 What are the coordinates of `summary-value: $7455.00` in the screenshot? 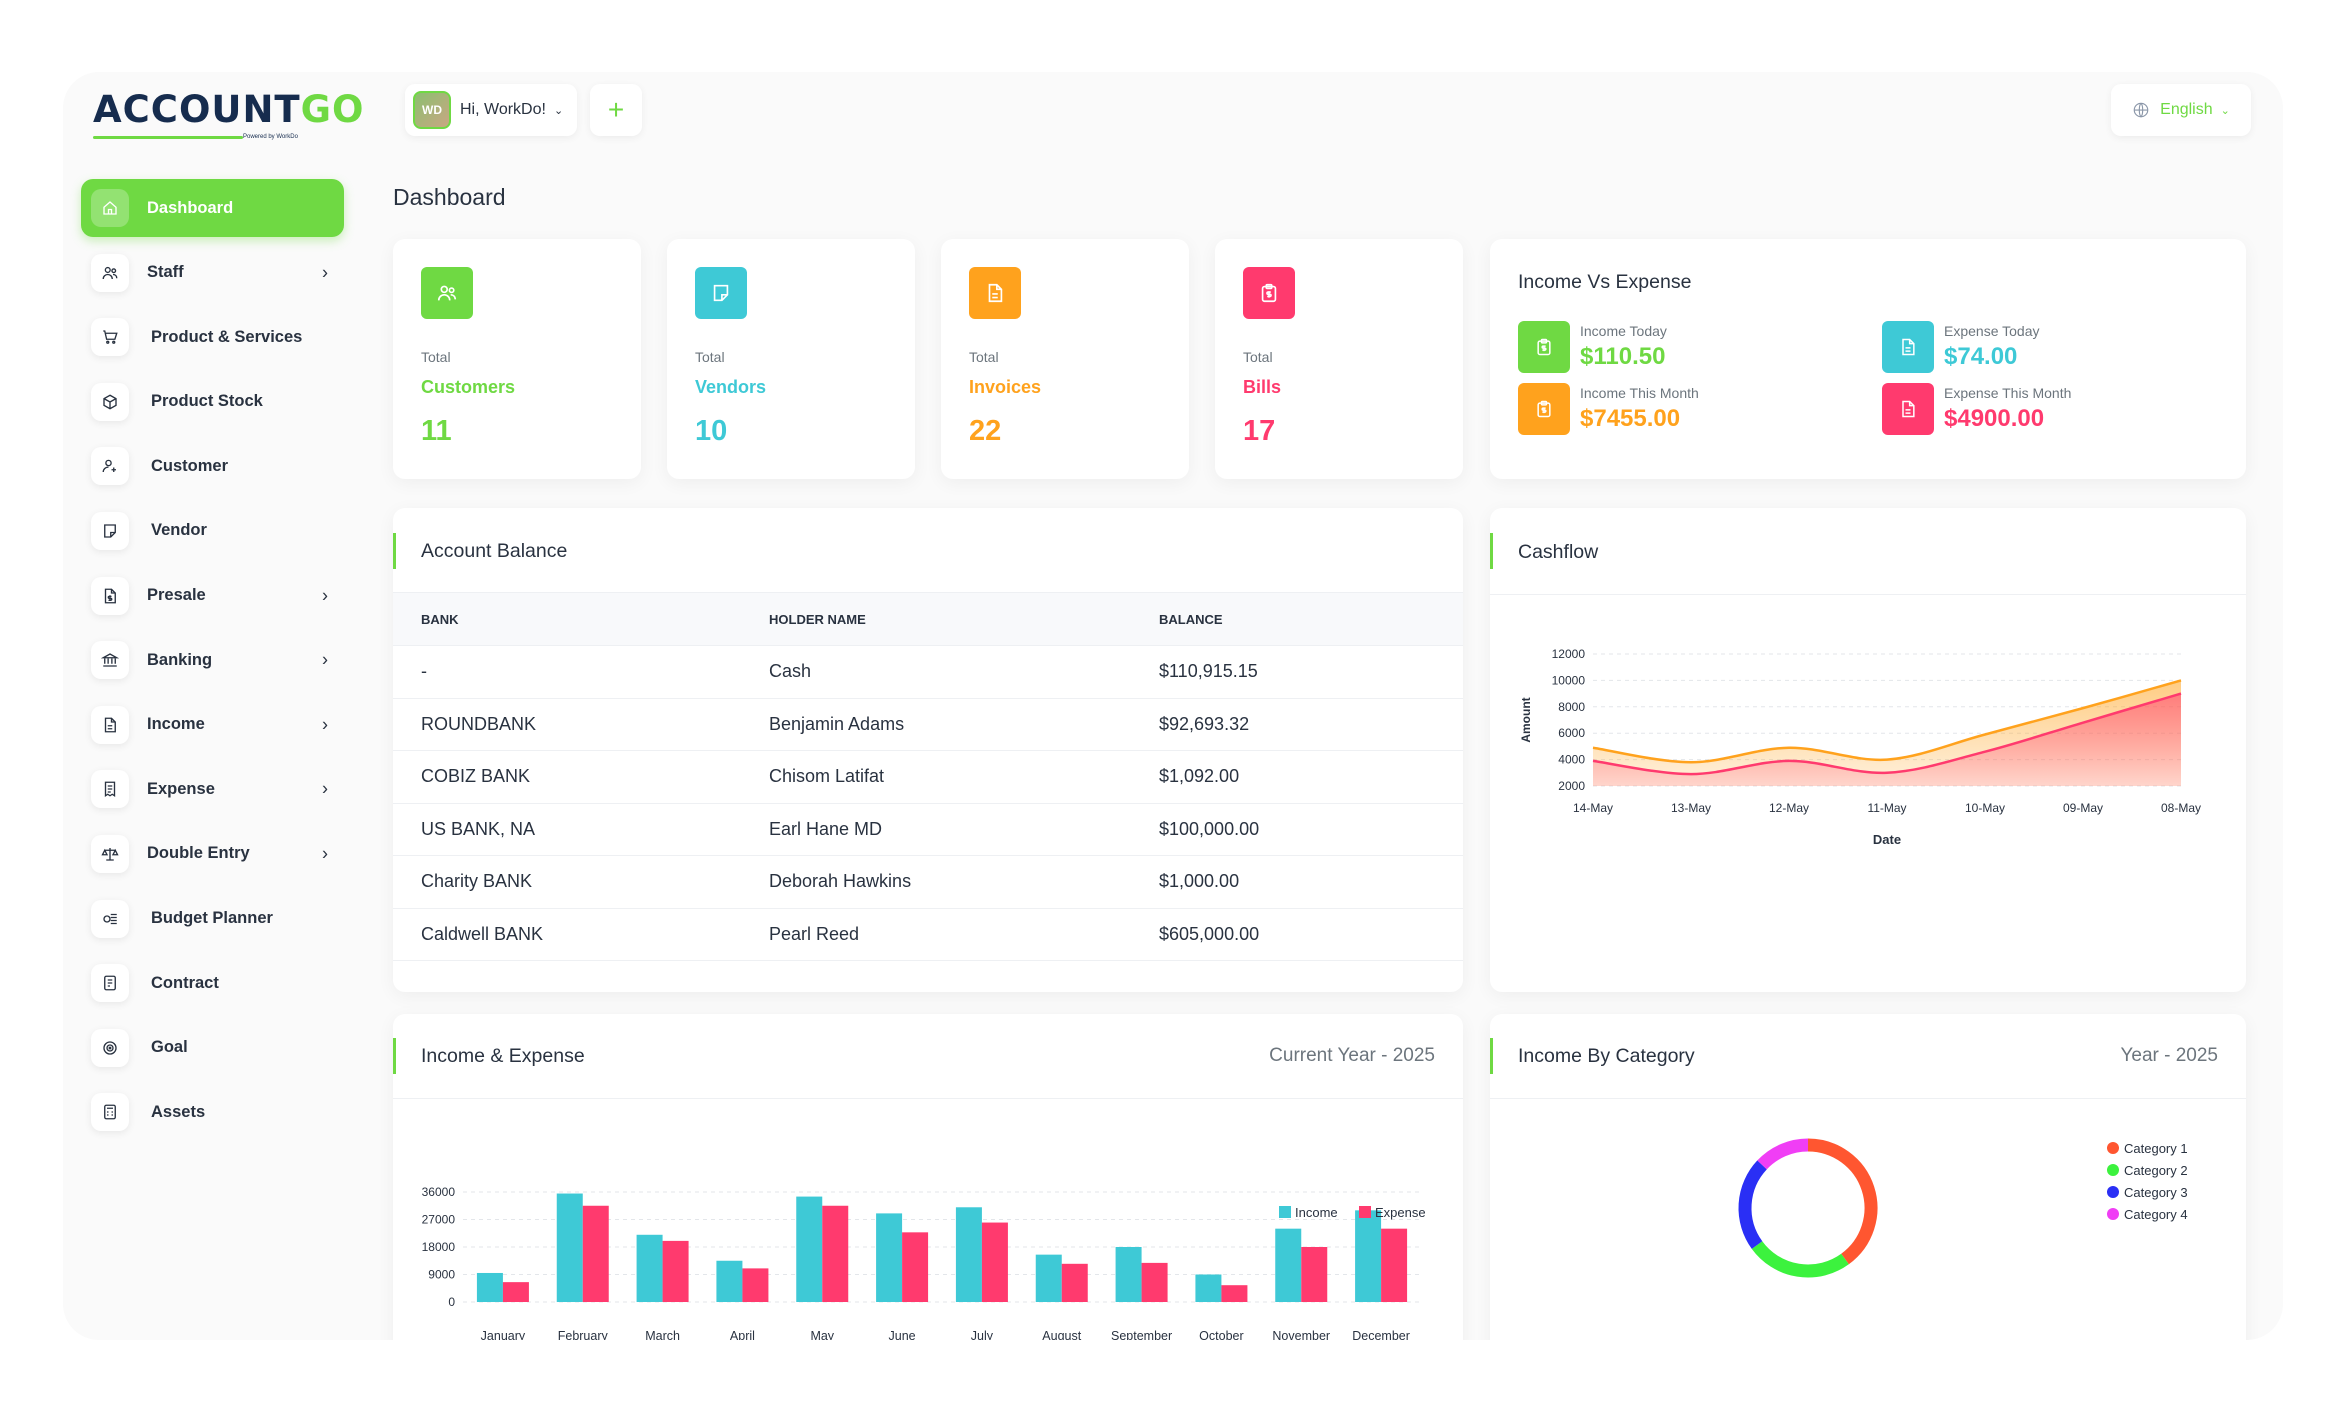 It's located at (1630, 418).